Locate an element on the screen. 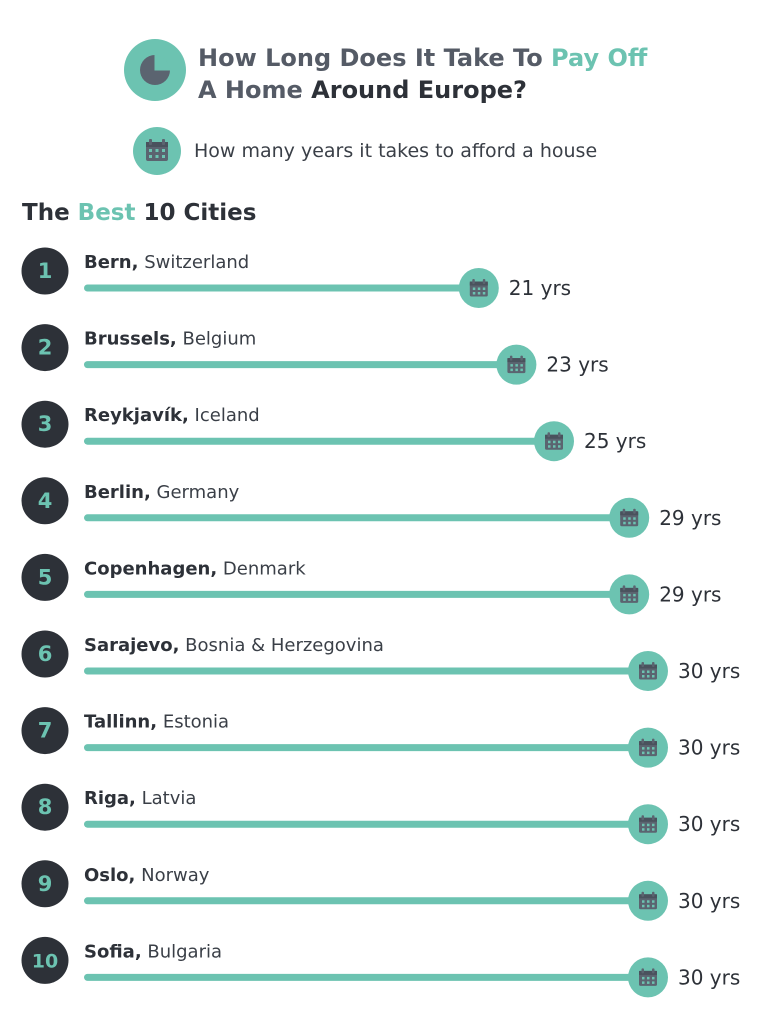 The width and height of the screenshot is (768, 1033). city-label: Sofia, Bulgaria is located at coordinates (153, 951).